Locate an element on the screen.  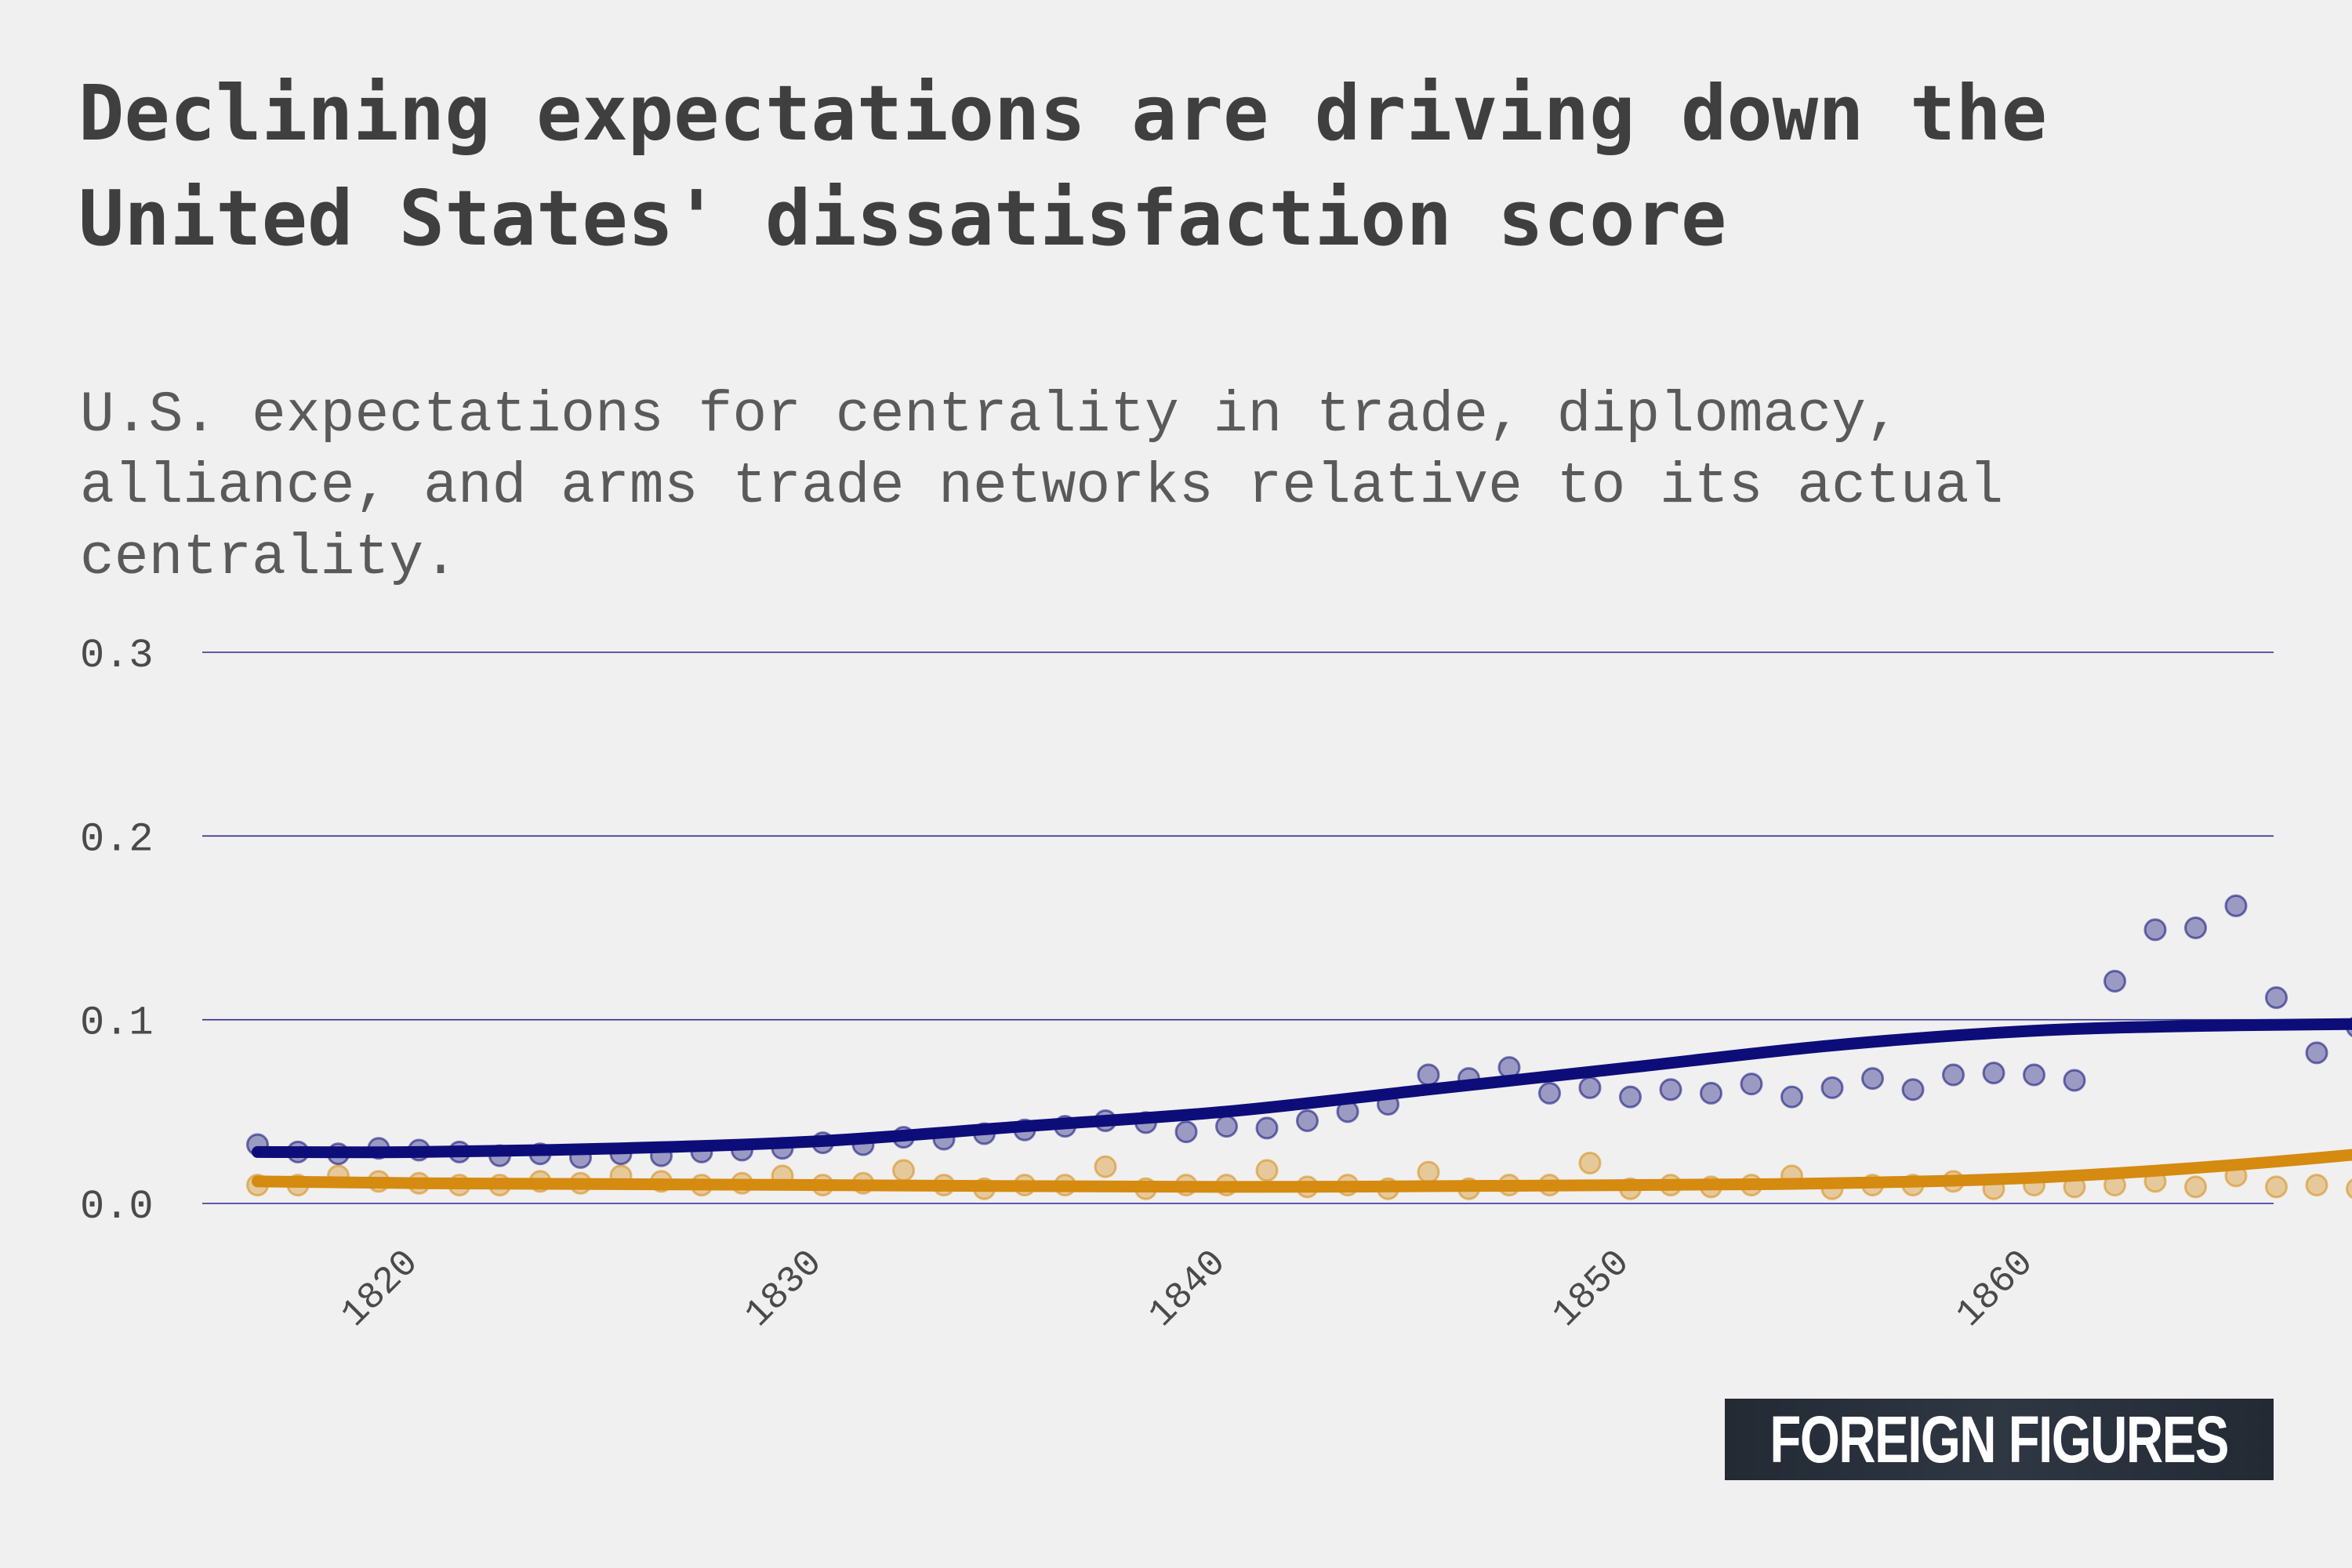
x-tick-label: 1830 is located at coordinates (784, 1289).